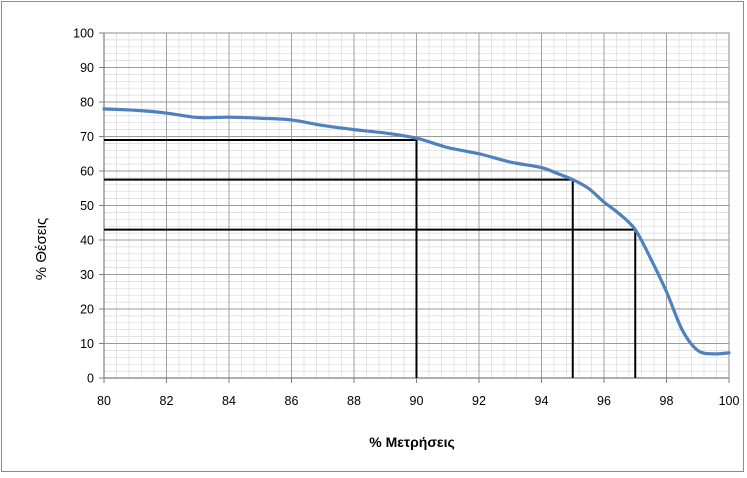 The width and height of the screenshot is (747, 478). What do you see at coordinates (604, 401) in the screenshot?
I see `x-tick-label: 96` at bounding box center [604, 401].